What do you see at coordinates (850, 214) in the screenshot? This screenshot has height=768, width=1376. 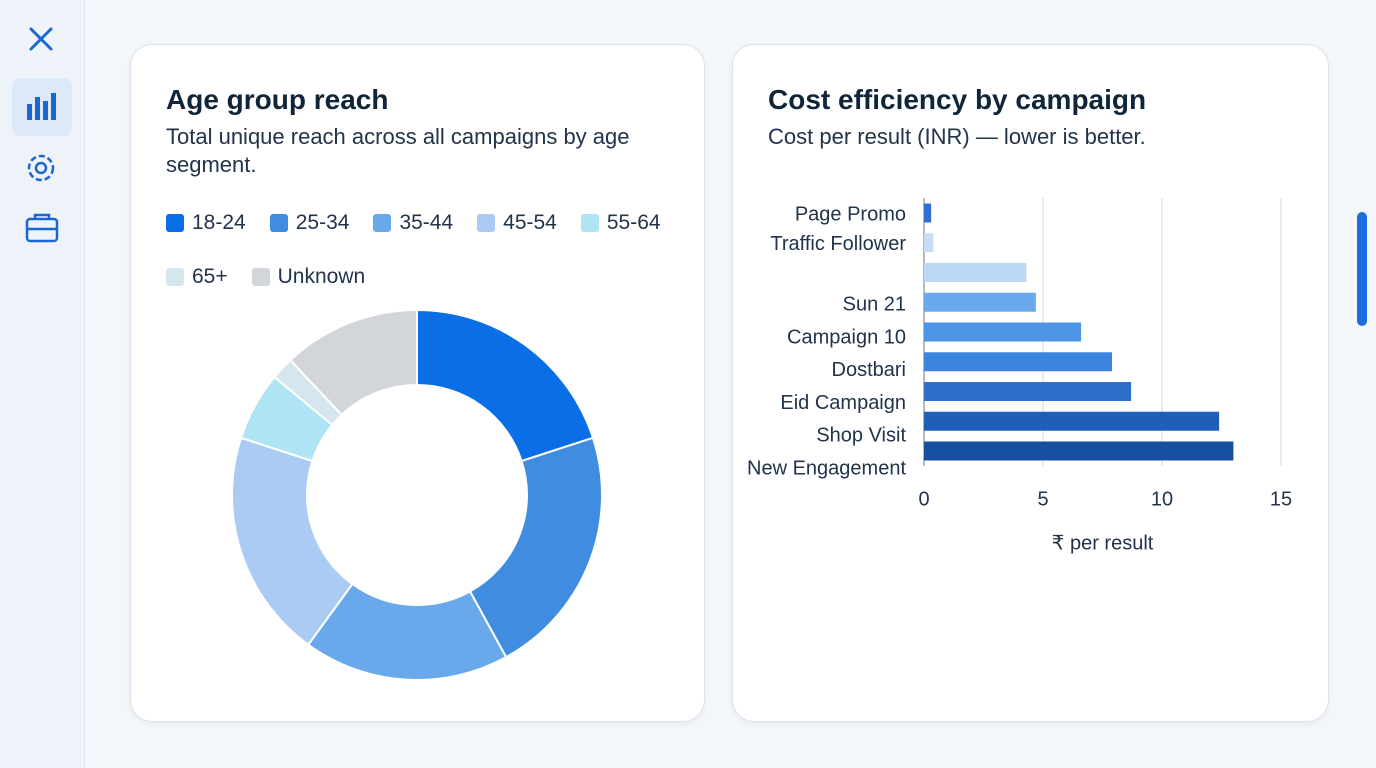 I see `y-tick-label: Page Promo` at bounding box center [850, 214].